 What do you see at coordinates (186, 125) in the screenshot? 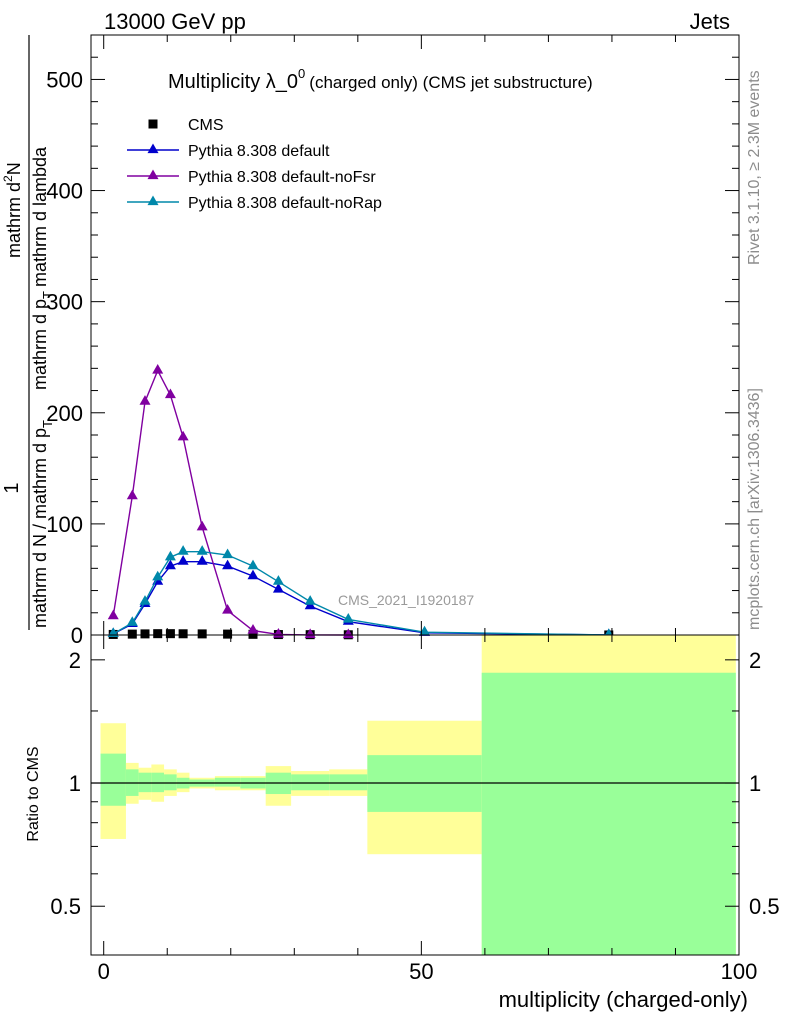
I see `legend-item: CMS` at bounding box center [186, 125].